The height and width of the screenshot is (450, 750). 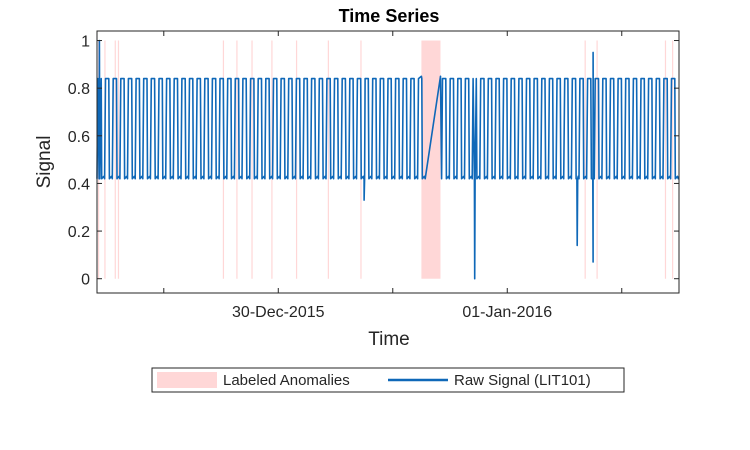 I want to click on y-tick-label-2: 0.4, so click(x=79, y=184).